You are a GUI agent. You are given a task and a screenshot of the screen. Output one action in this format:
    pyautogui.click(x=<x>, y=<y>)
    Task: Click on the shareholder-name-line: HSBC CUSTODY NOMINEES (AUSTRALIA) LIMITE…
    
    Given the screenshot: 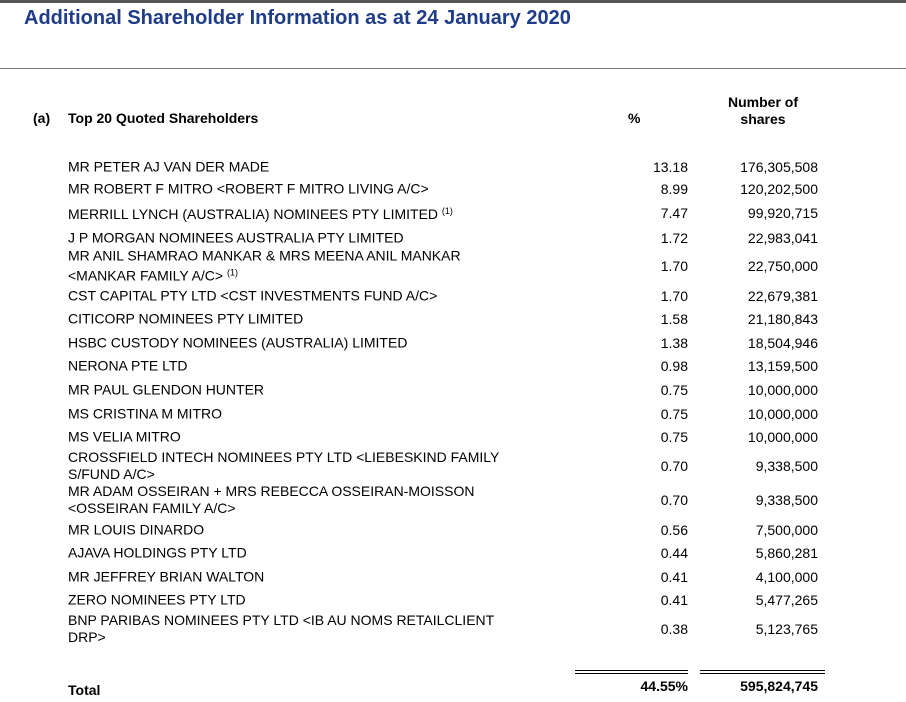 What is the action you would take?
    pyautogui.click(x=238, y=342)
    